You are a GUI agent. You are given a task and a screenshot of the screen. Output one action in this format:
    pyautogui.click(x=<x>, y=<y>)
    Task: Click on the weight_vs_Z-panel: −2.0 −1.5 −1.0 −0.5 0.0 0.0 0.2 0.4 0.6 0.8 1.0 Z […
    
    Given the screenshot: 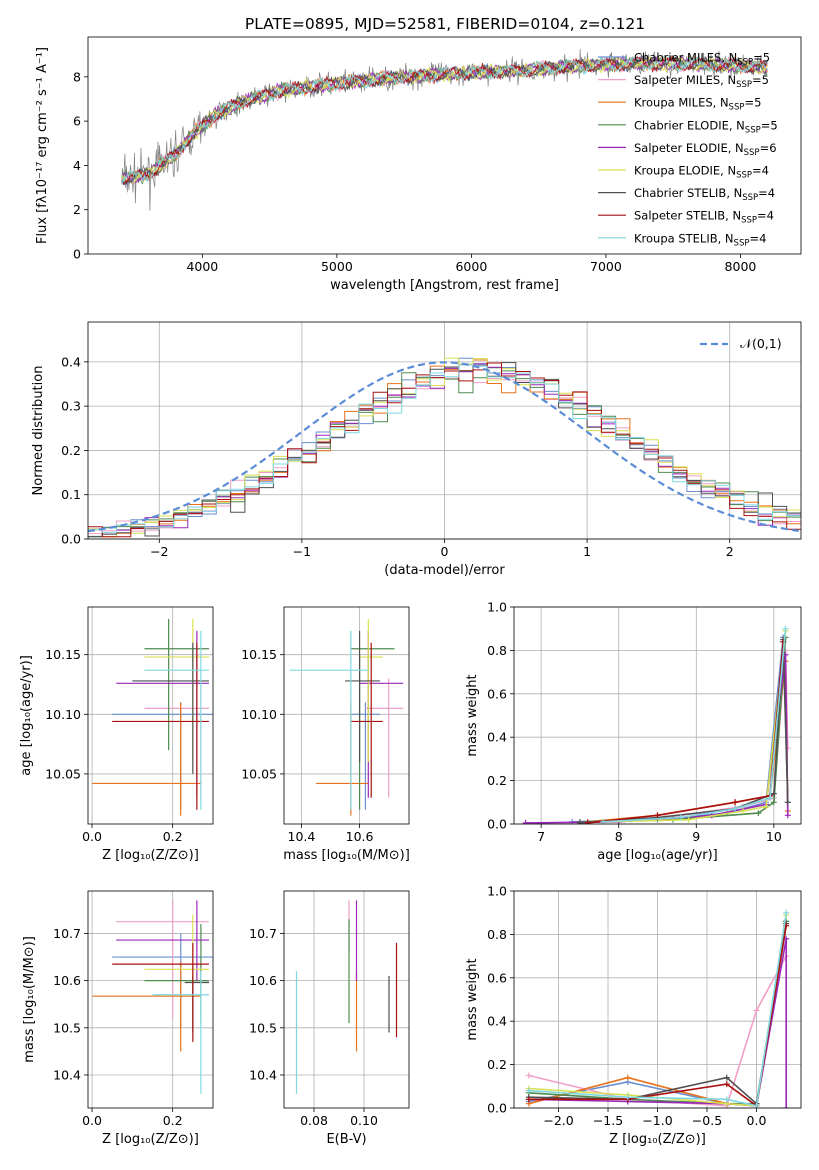 What is the action you would take?
    pyautogui.click(x=633, y=1015)
    